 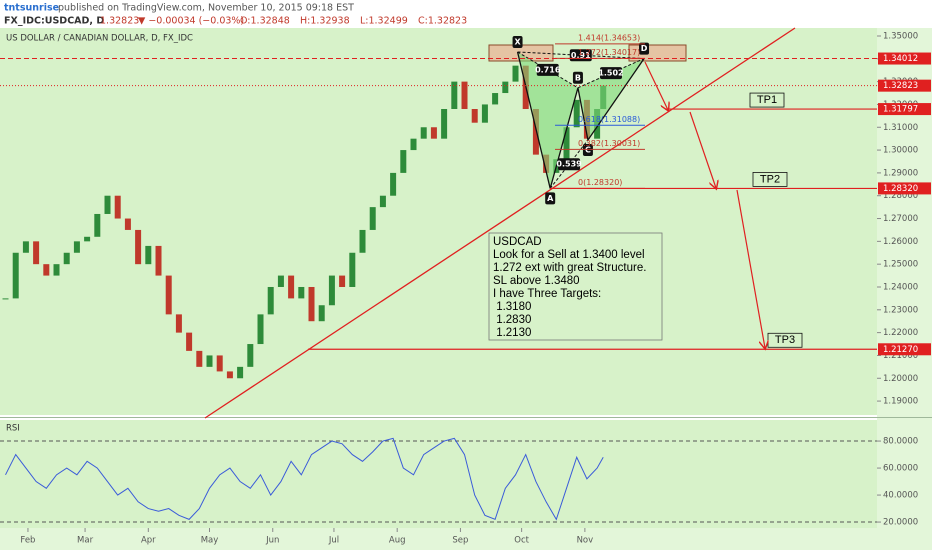 What do you see at coordinates (900, 189) in the screenshot?
I see `level-label: 1.28320` at bounding box center [900, 189].